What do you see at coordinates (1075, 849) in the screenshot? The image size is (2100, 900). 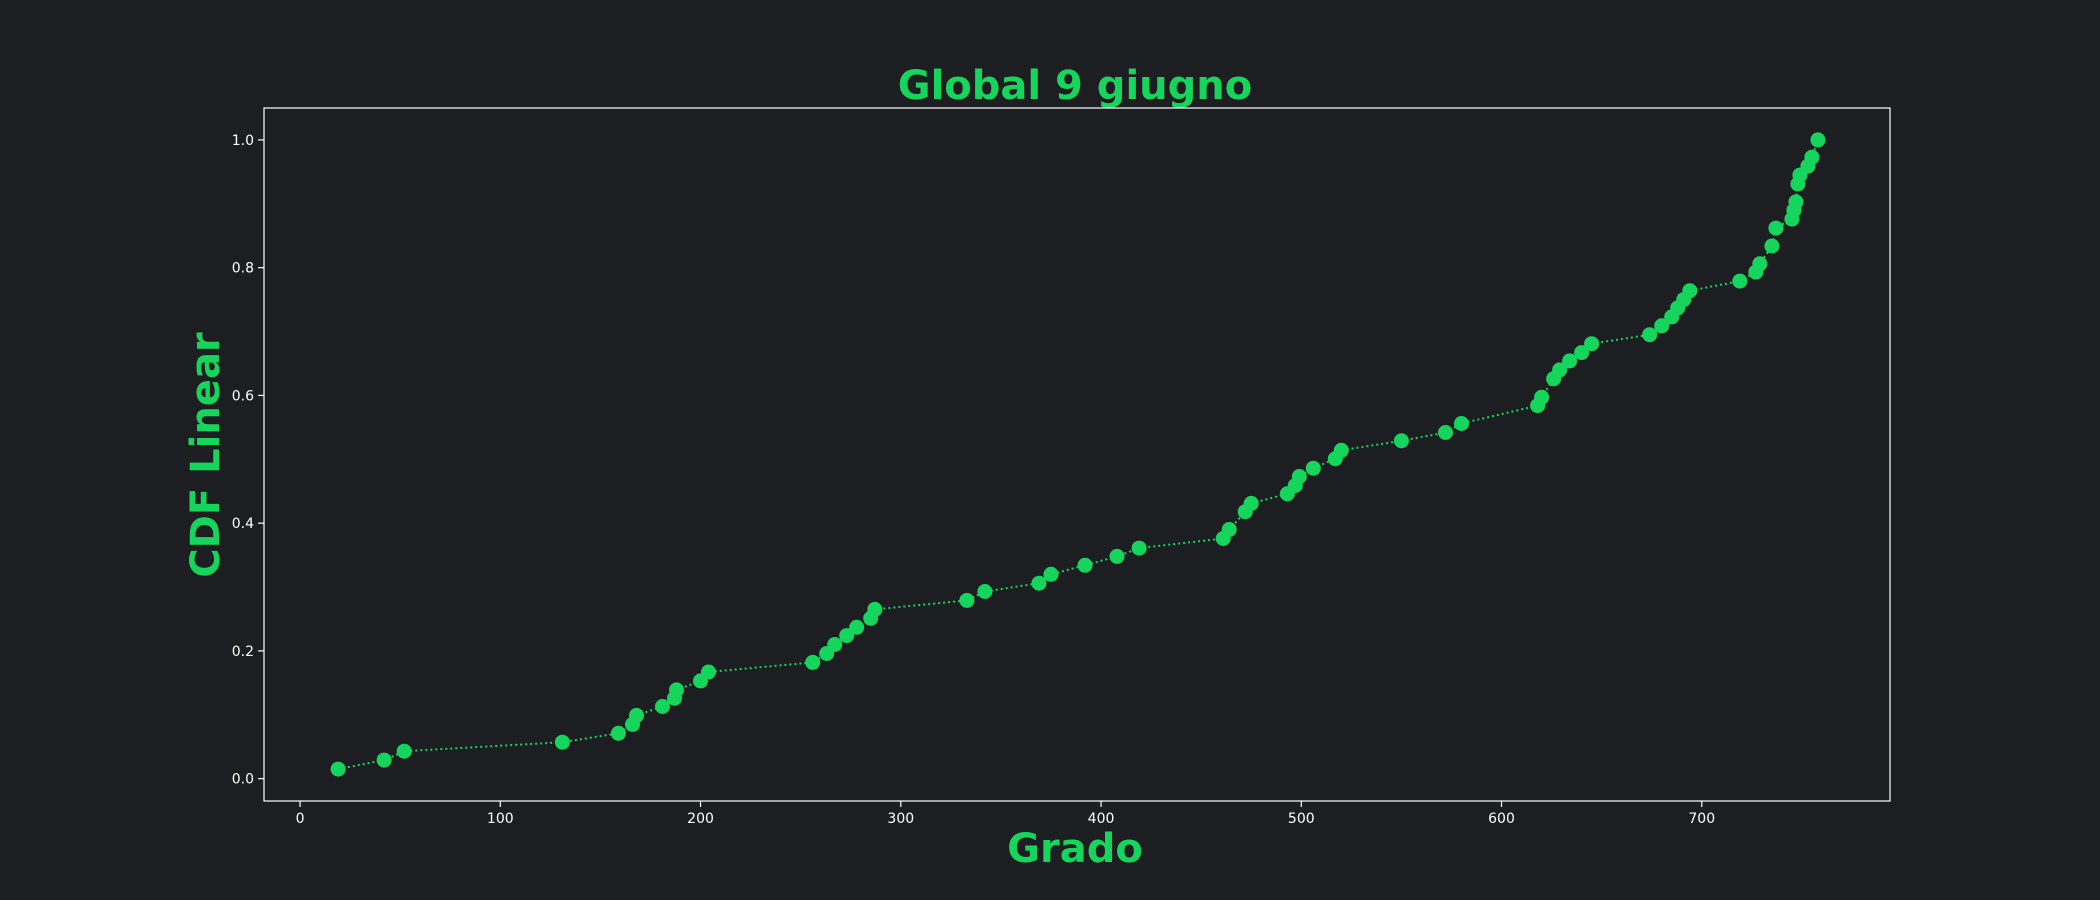 I see `x-axis-title: Grado` at bounding box center [1075, 849].